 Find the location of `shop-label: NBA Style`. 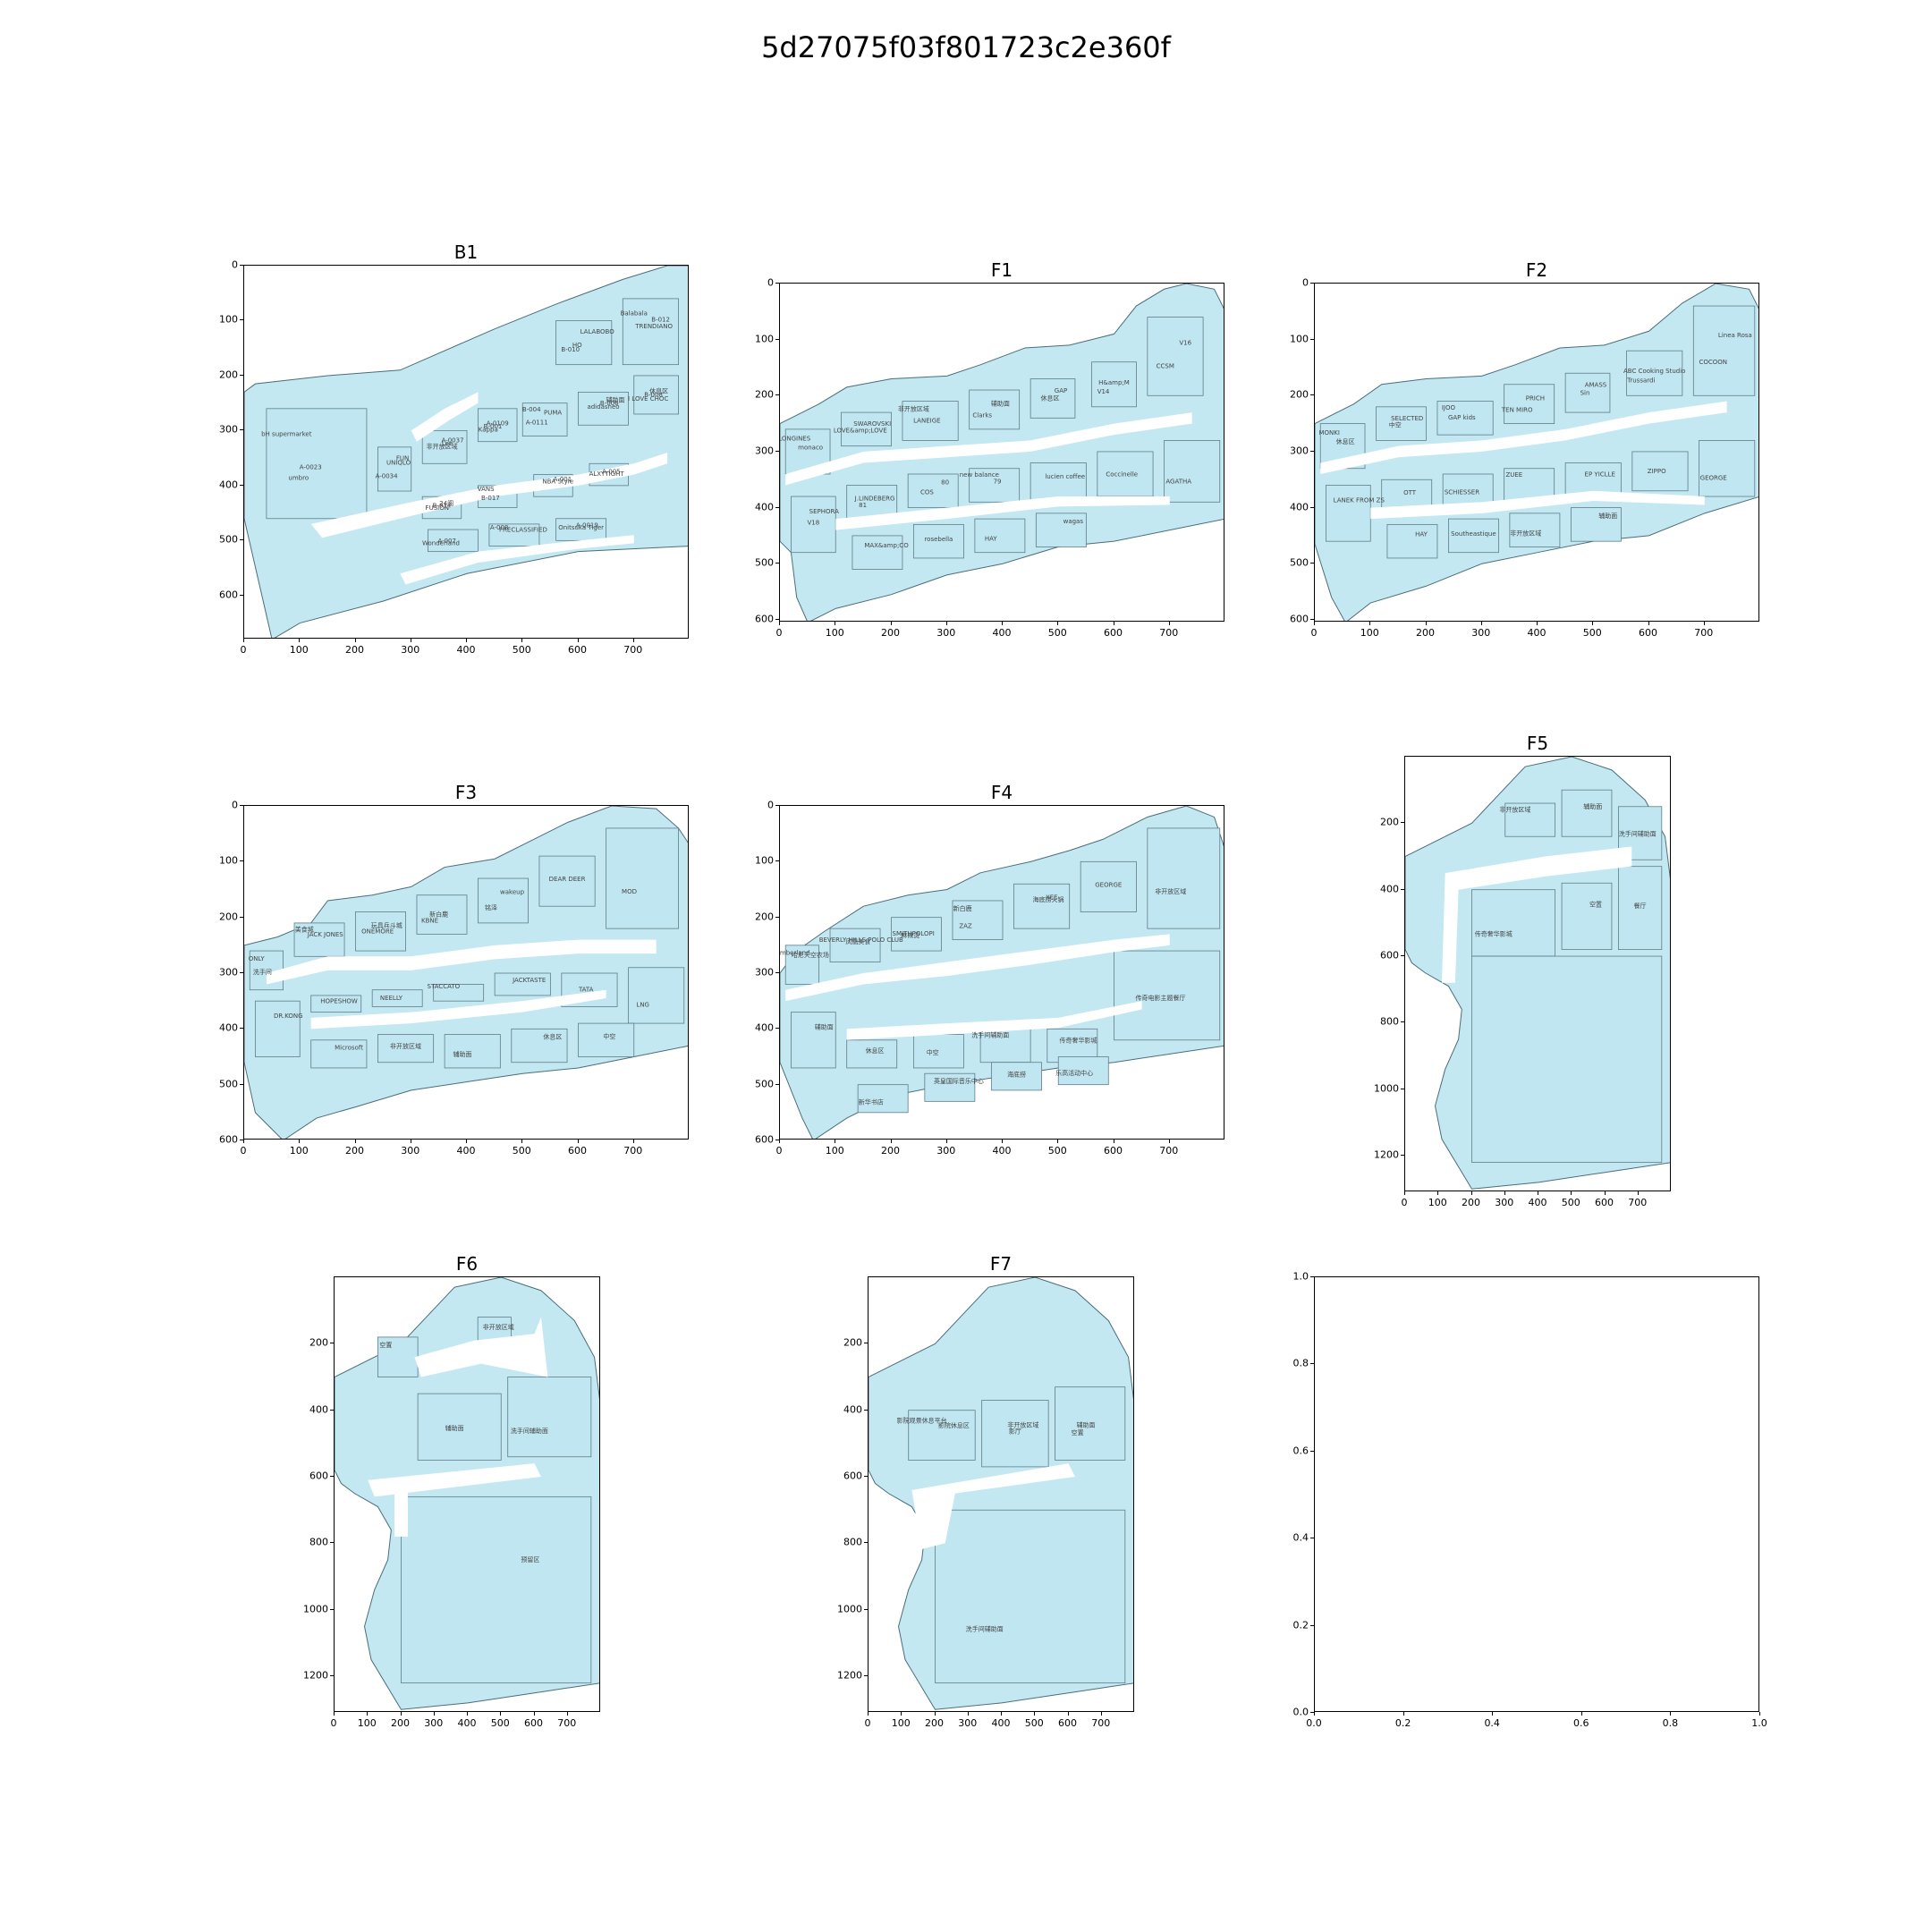

shop-label: NBA Style is located at coordinates (557, 481).